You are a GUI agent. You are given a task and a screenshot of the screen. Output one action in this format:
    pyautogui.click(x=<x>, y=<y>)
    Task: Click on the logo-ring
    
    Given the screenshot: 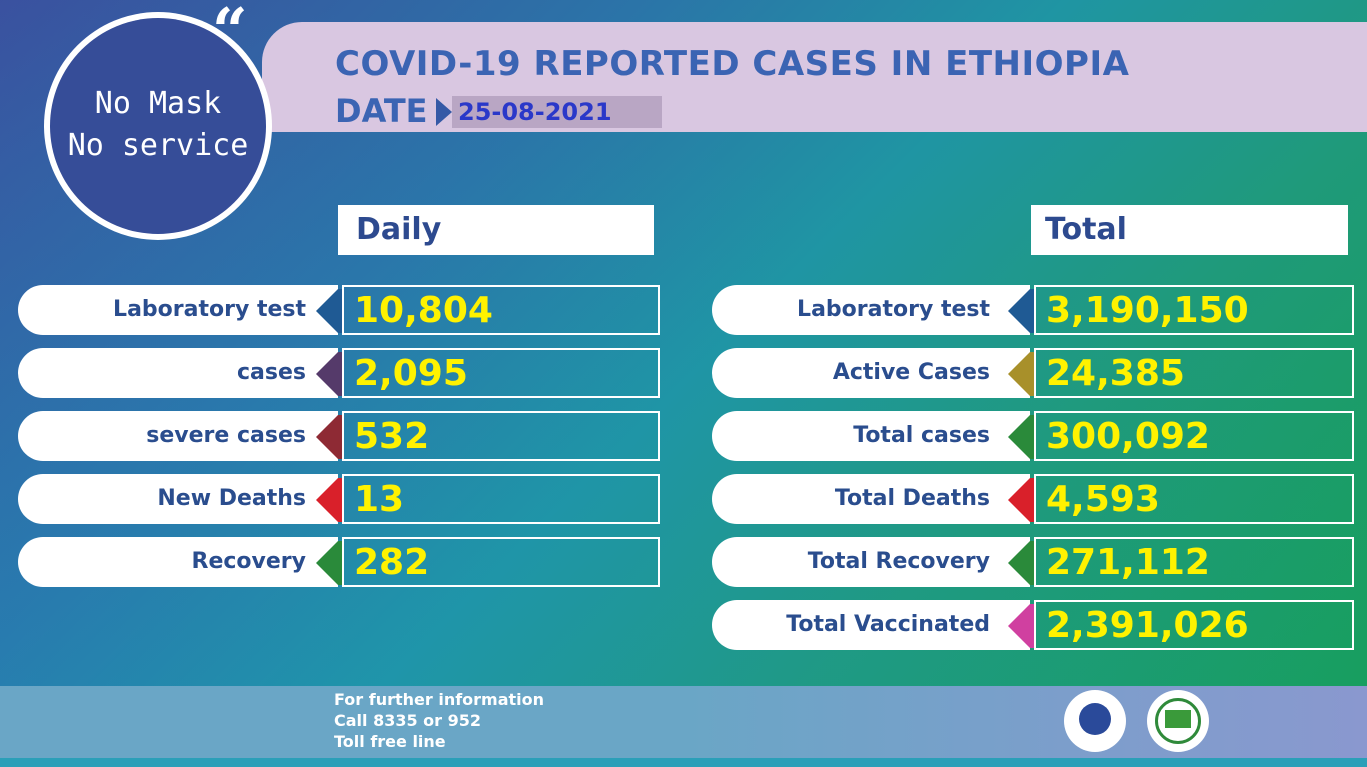 What is the action you would take?
    pyautogui.click(x=1178, y=721)
    